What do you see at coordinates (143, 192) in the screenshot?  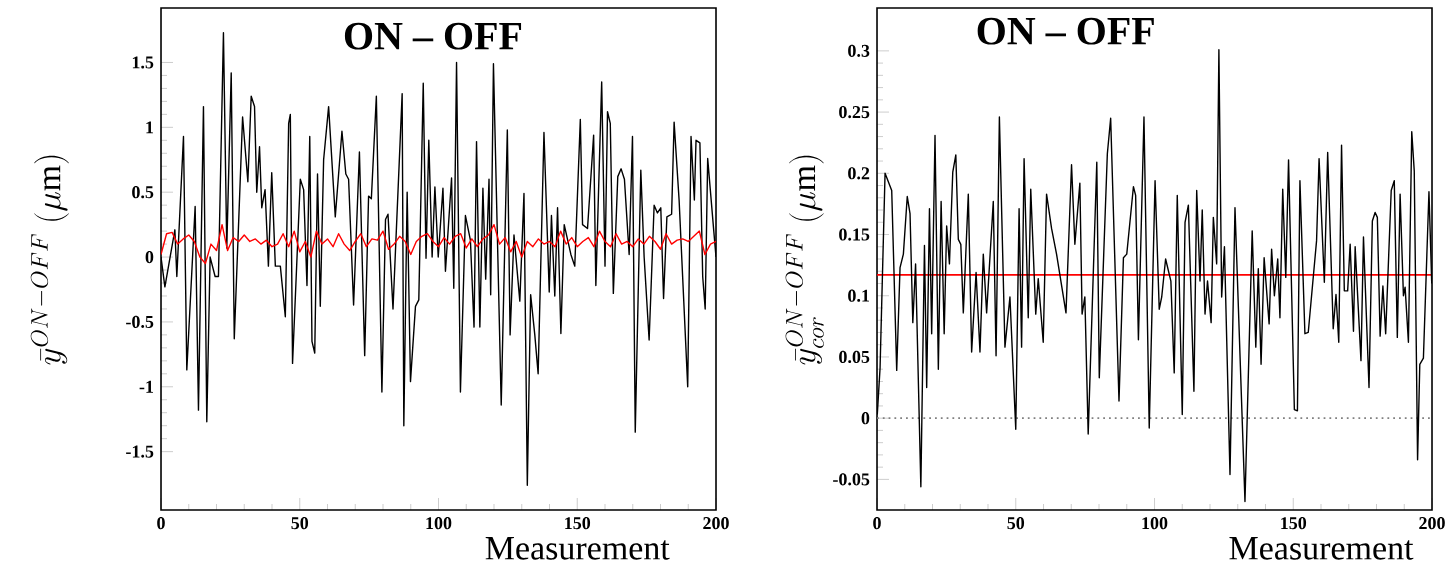 I see `y-tick-label: 0.5` at bounding box center [143, 192].